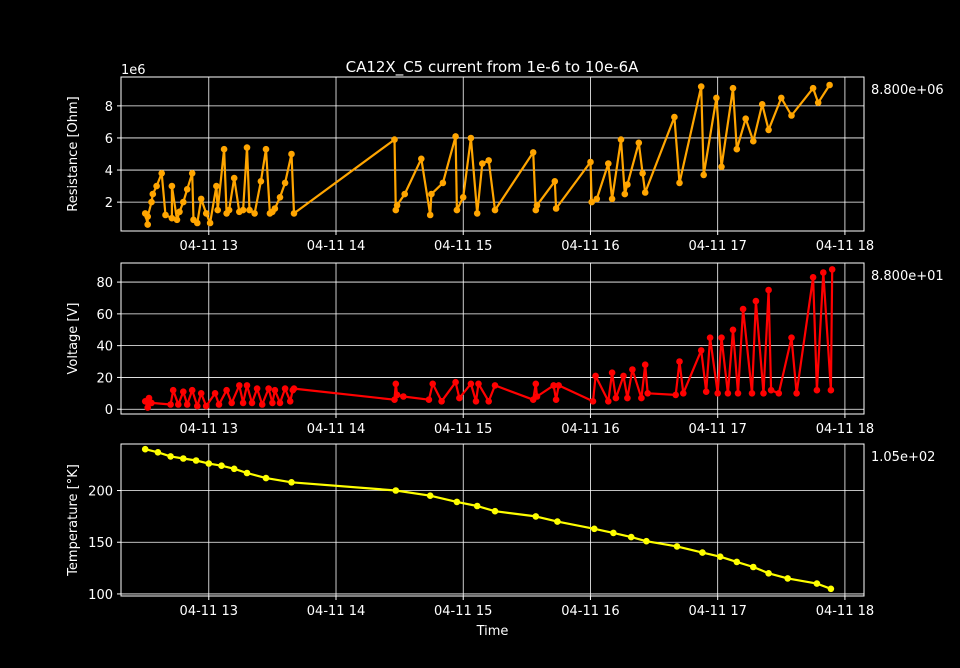 The height and width of the screenshot is (668, 960). What do you see at coordinates (717, 429) in the screenshot?
I see `voltage-x-tick-label: 04-11 17` at bounding box center [717, 429].